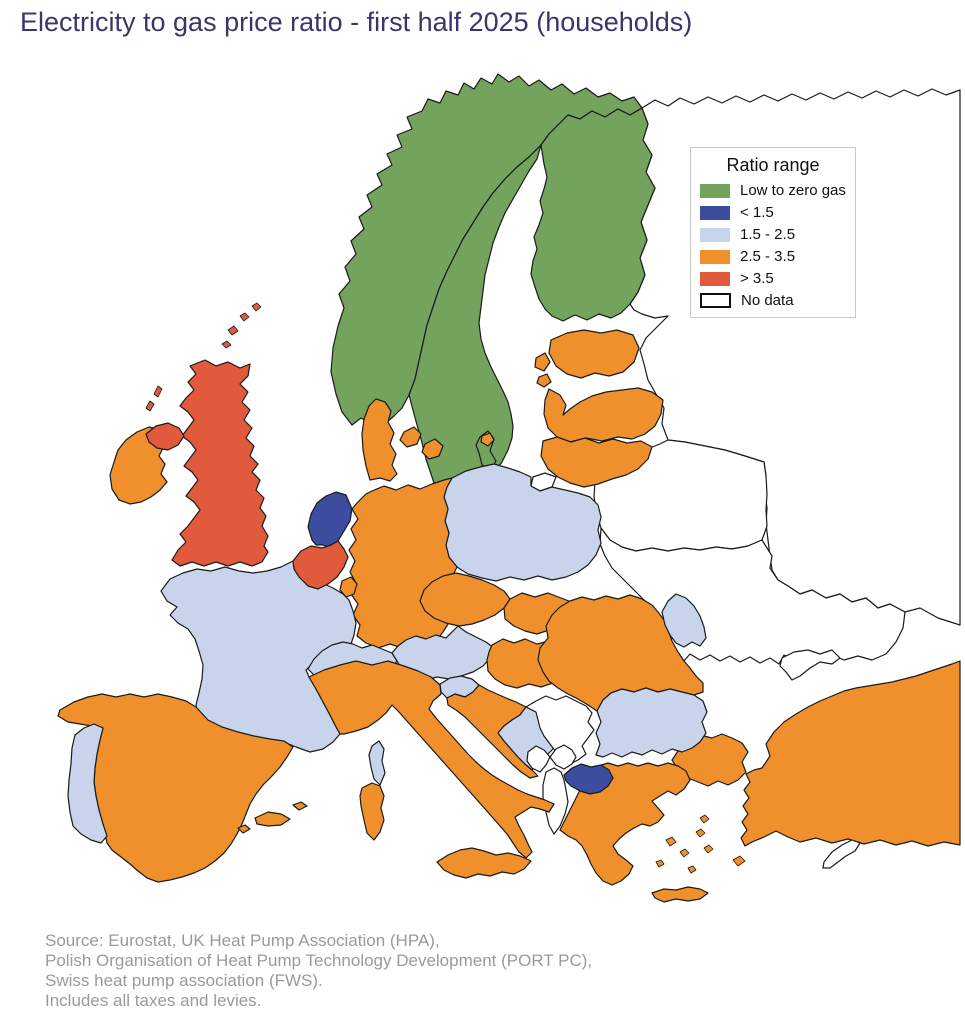  Describe the element at coordinates (850, 753) in the screenshot. I see `country-turkey-anatolia` at that location.